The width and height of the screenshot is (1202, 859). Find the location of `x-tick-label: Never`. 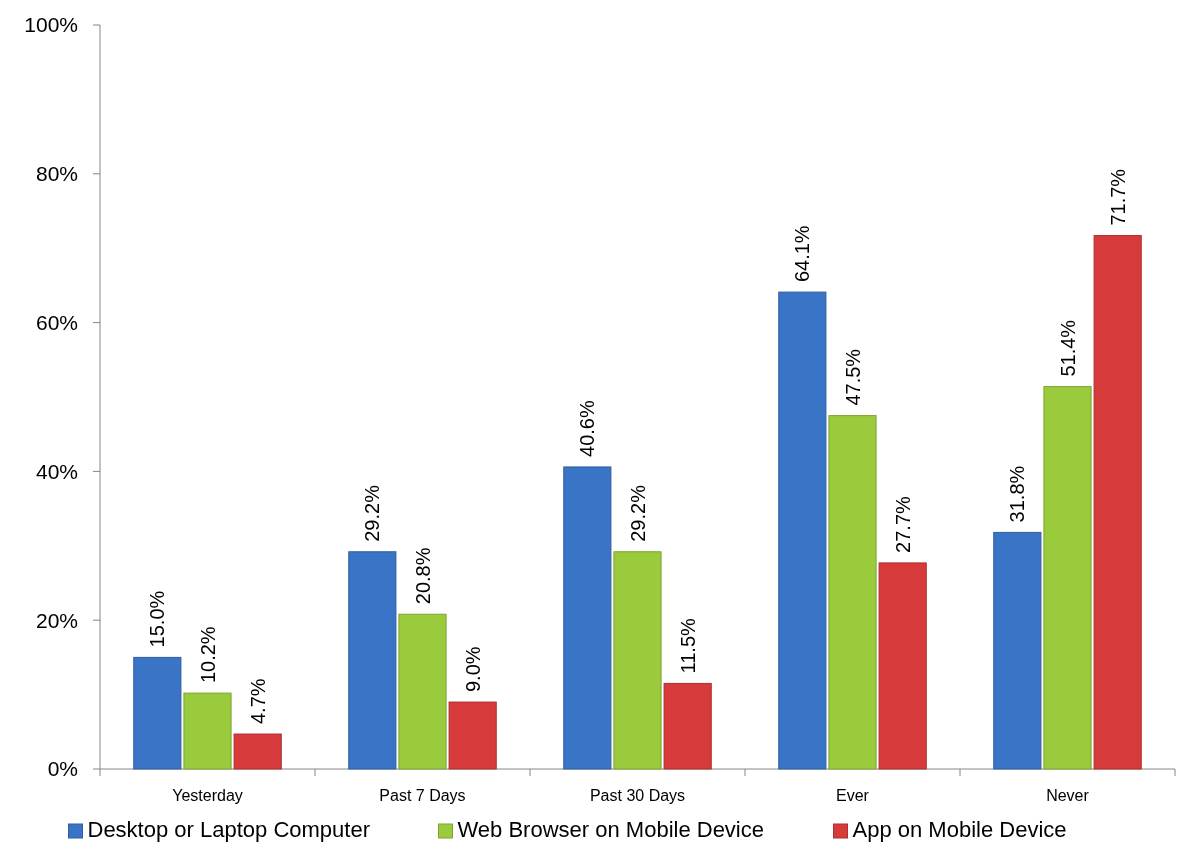

x-tick-label: Never is located at coordinates (1068, 795).